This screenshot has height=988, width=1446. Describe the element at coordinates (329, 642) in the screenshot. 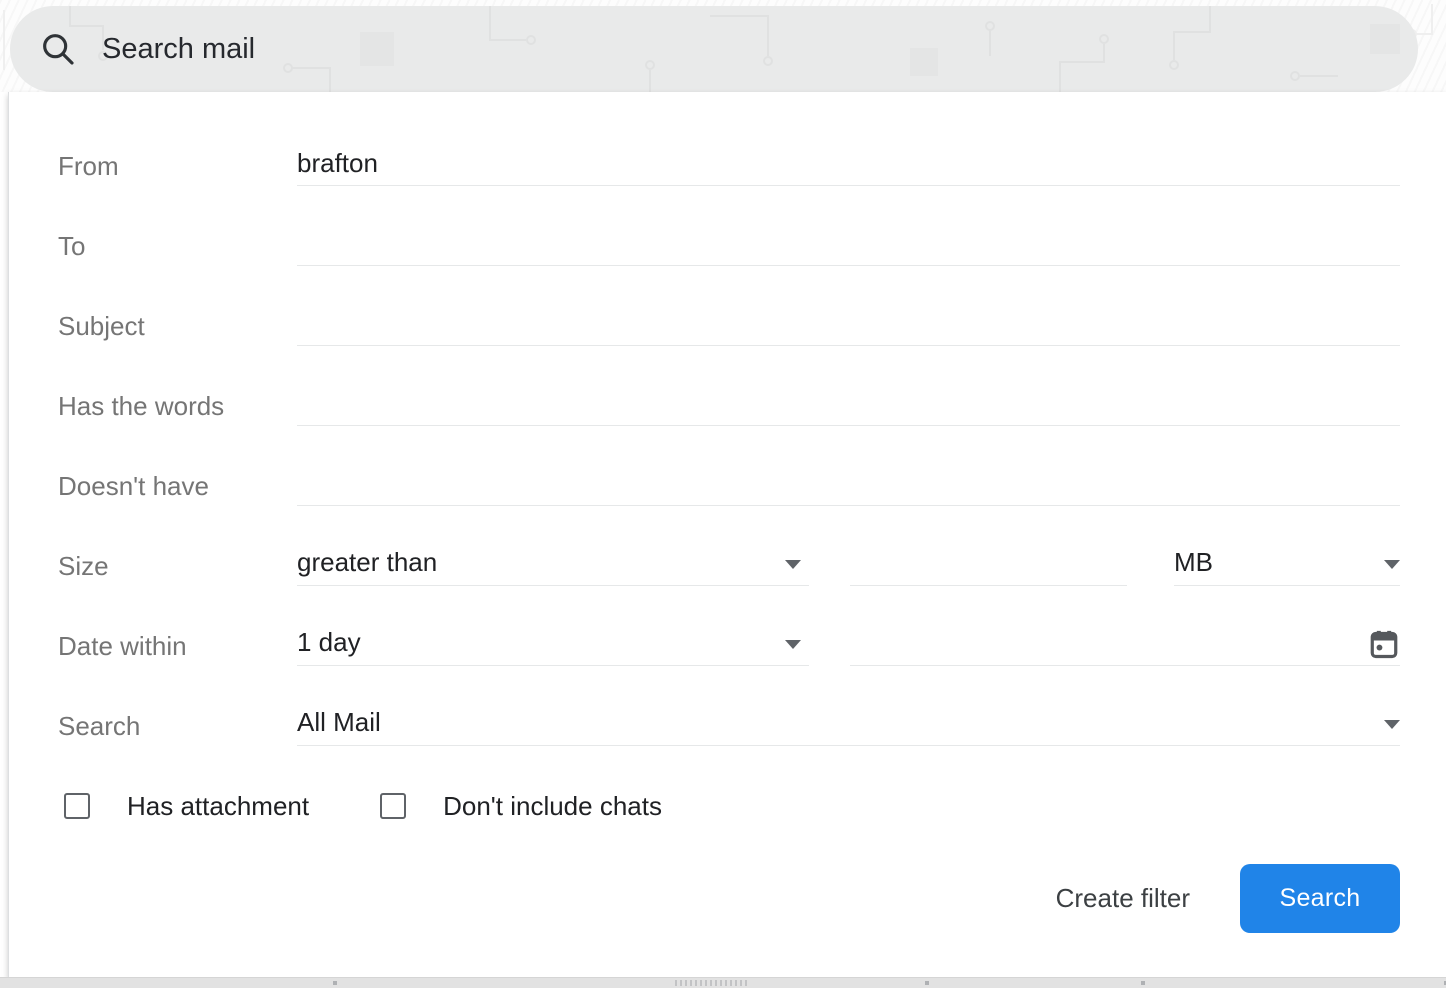

I see `date-period-value: 1 day` at that location.